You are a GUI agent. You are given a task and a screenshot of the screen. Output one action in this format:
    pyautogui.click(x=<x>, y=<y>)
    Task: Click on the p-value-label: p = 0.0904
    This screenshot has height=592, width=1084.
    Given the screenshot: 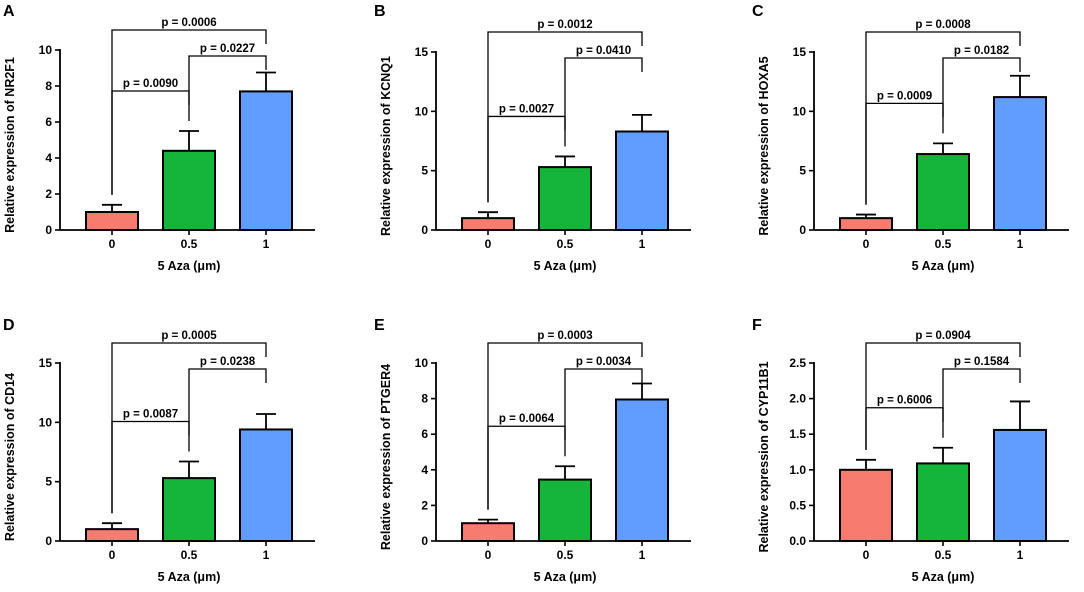 What is the action you would take?
    pyautogui.click(x=943, y=336)
    